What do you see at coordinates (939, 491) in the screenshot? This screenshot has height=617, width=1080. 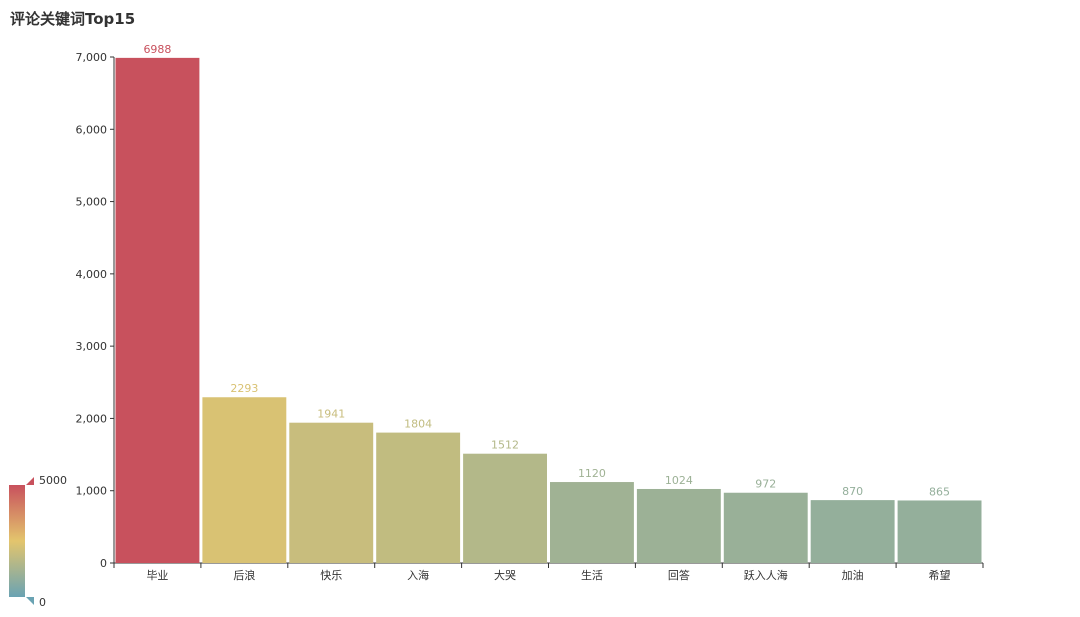 I see `data-label: 865` at bounding box center [939, 491].